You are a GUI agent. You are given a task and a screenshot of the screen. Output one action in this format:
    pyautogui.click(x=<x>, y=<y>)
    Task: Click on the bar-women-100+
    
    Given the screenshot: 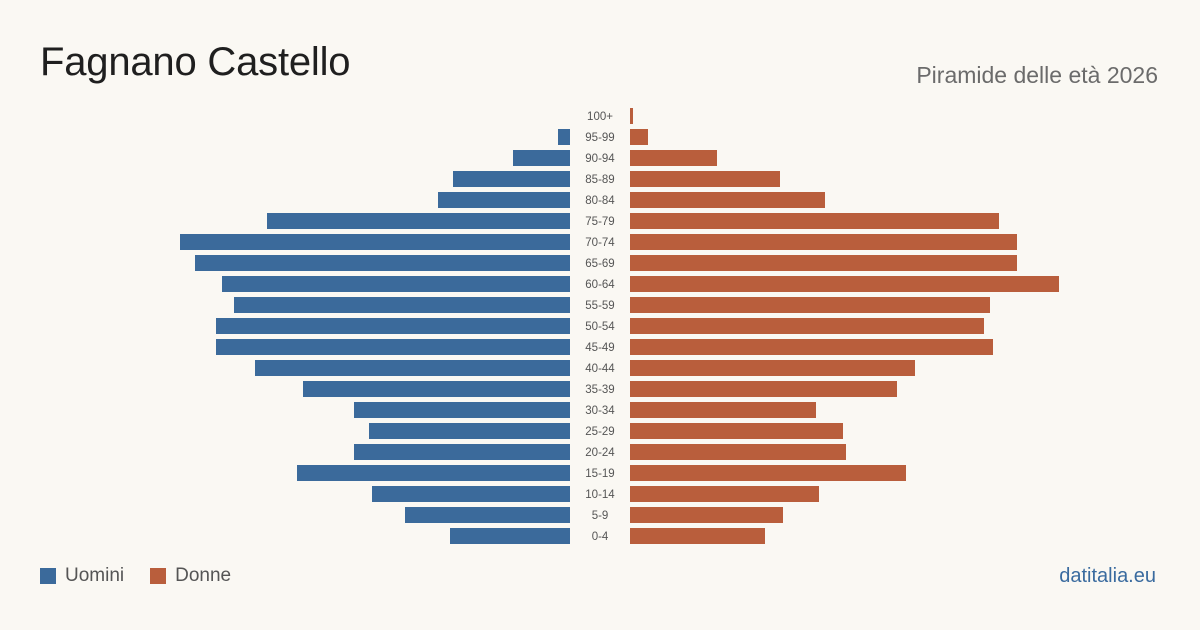 What is the action you would take?
    pyautogui.click(x=631, y=116)
    